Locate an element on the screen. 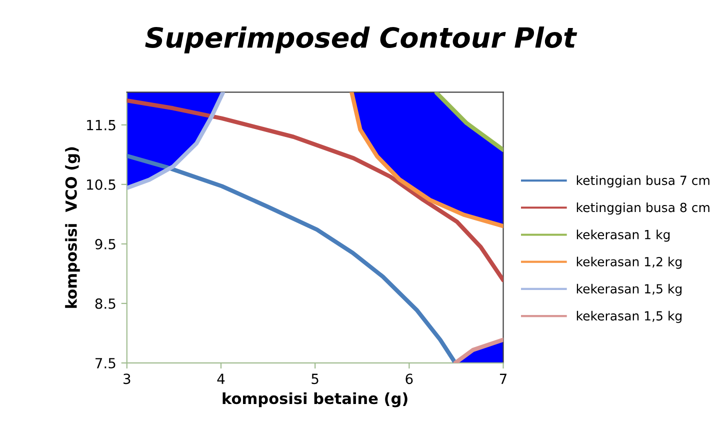  y-tick-label: 9.5 is located at coordinates (105, 244).